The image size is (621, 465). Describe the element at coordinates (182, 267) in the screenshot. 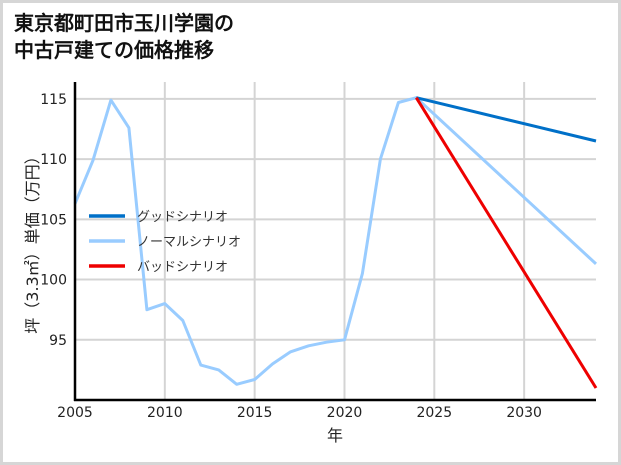

I see `legend-label: バッドシナリオ` at that location.